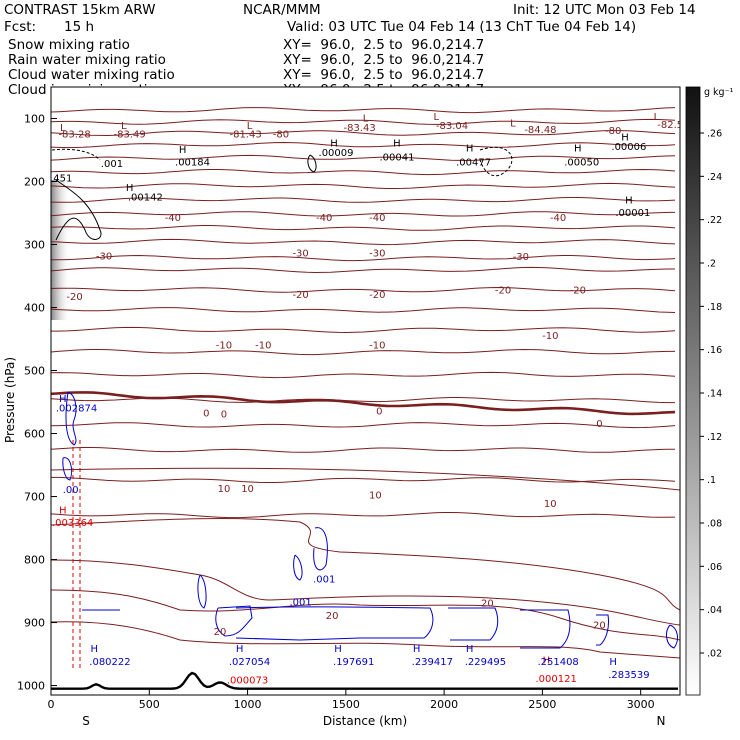  What do you see at coordinates (173, 218) in the screenshot?
I see `temperature-contour-label: -40` at bounding box center [173, 218].